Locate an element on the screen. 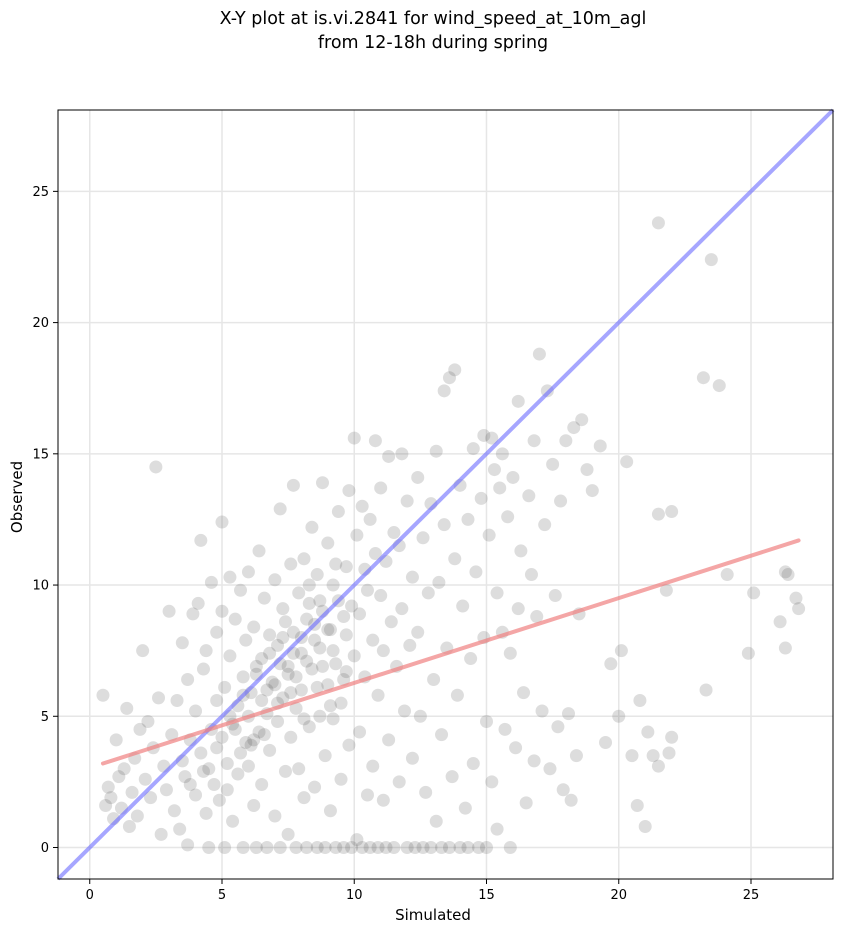 The image size is (843, 934). x-tick-label: 20 is located at coordinates (618, 895).